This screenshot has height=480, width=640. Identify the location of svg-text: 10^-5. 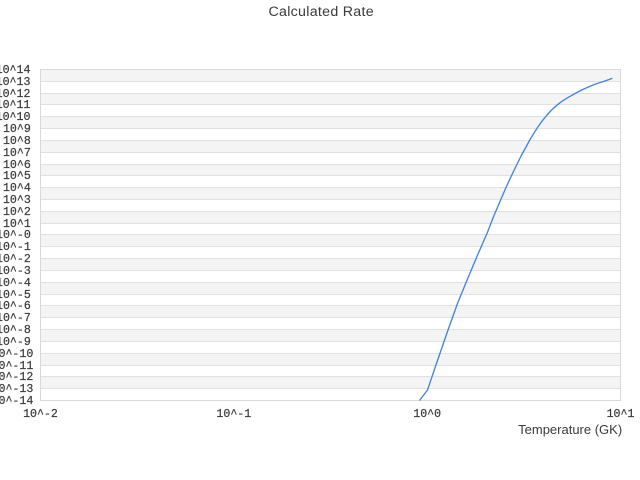
(15, 295).